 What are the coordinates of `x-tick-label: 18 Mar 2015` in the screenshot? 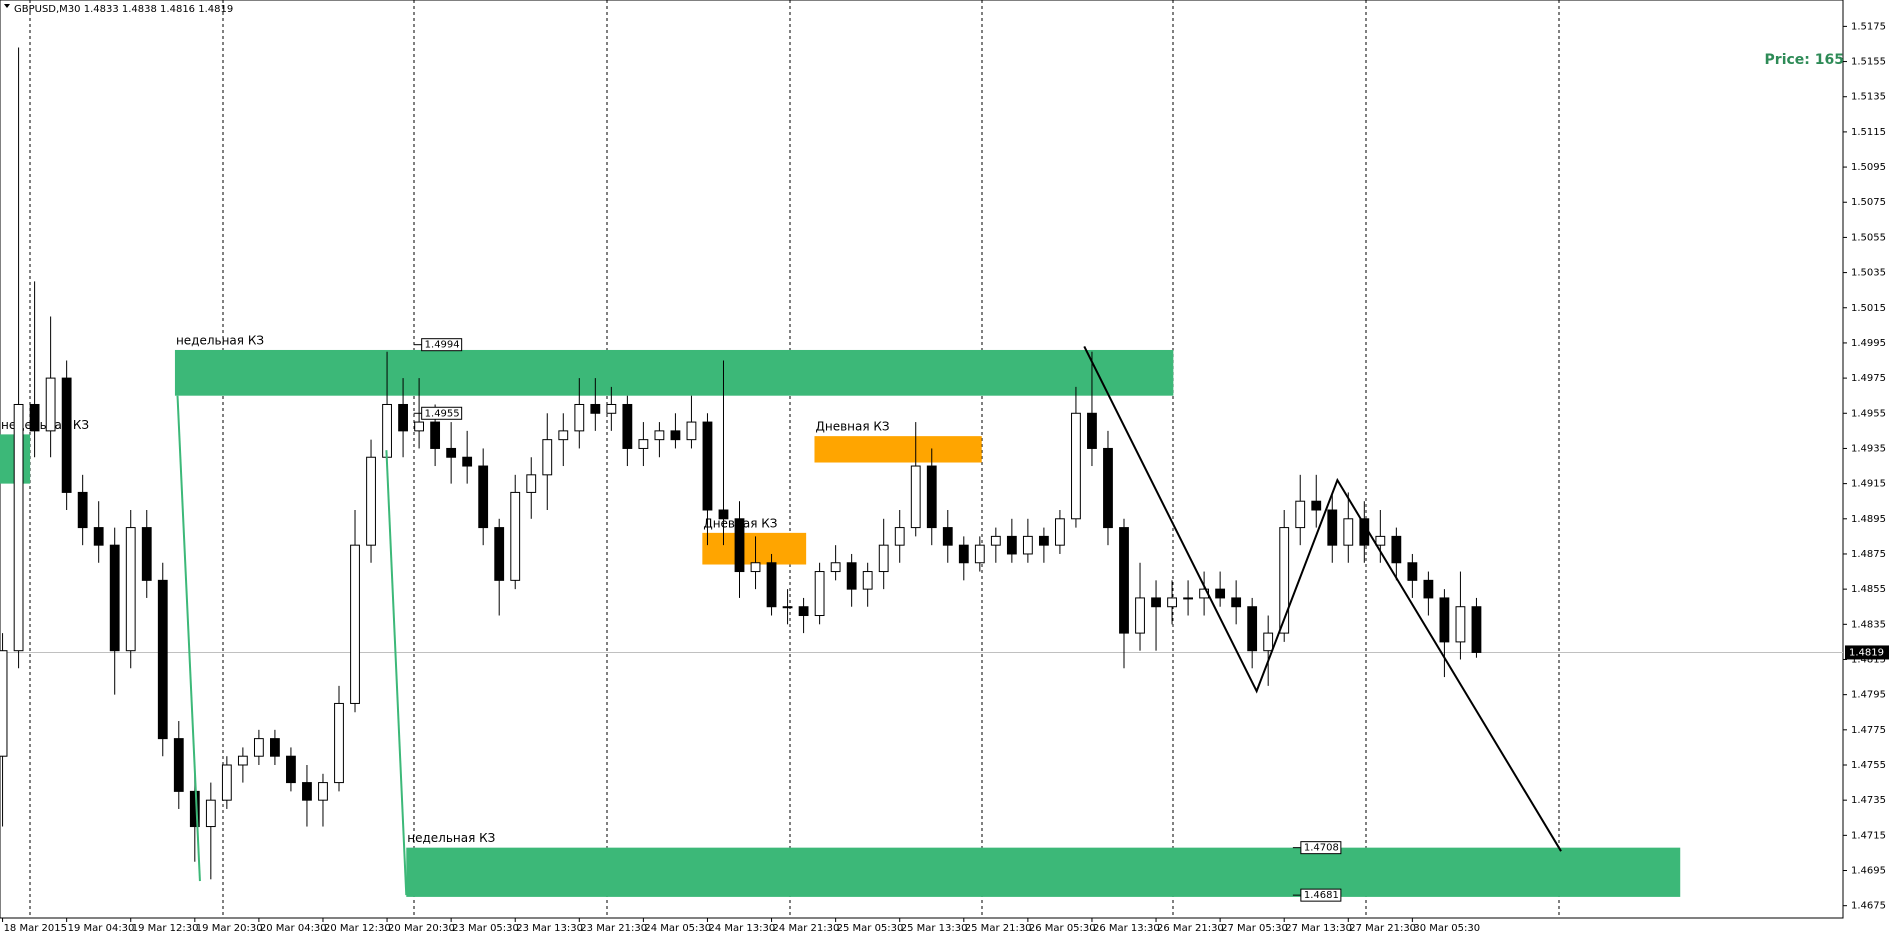 It's located at (35, 928).